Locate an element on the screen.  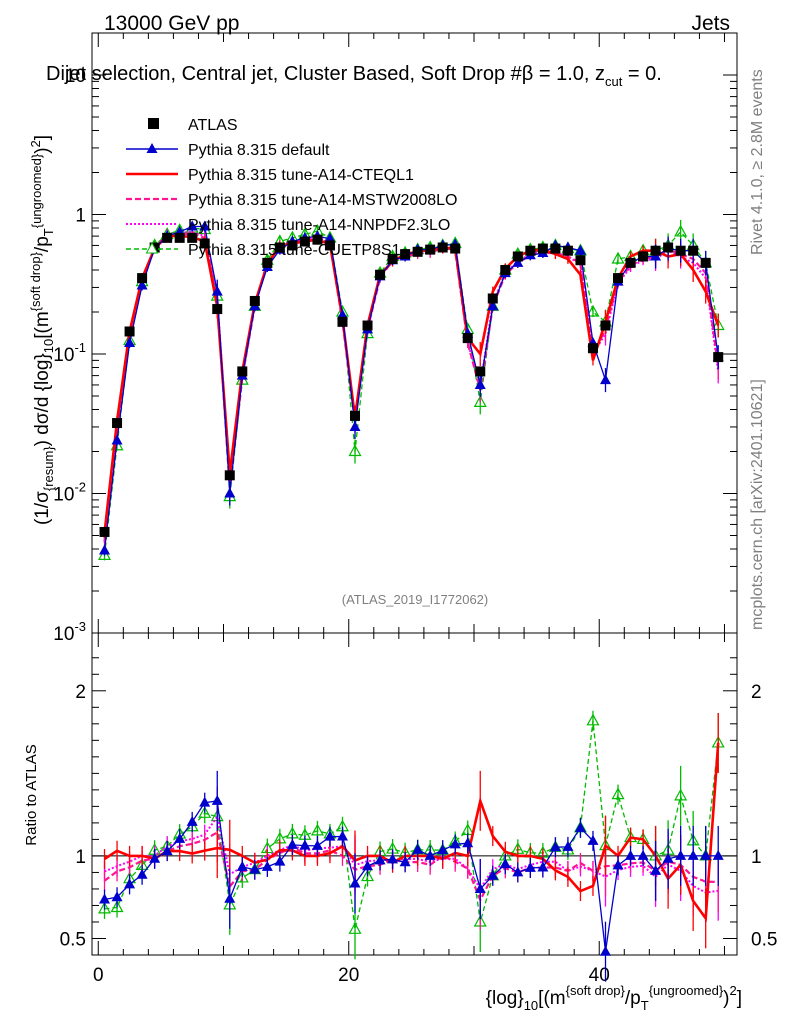
title-end: = 0. is located at coordinates (641, 74).